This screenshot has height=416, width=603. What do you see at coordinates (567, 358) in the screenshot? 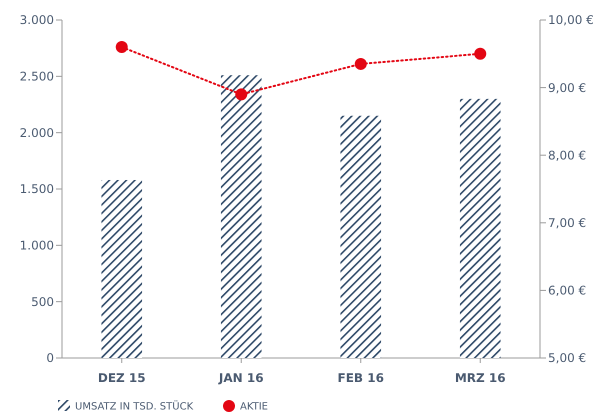
I see `y2-tick-label: 5,00 €` at bounding box center [567, 358].